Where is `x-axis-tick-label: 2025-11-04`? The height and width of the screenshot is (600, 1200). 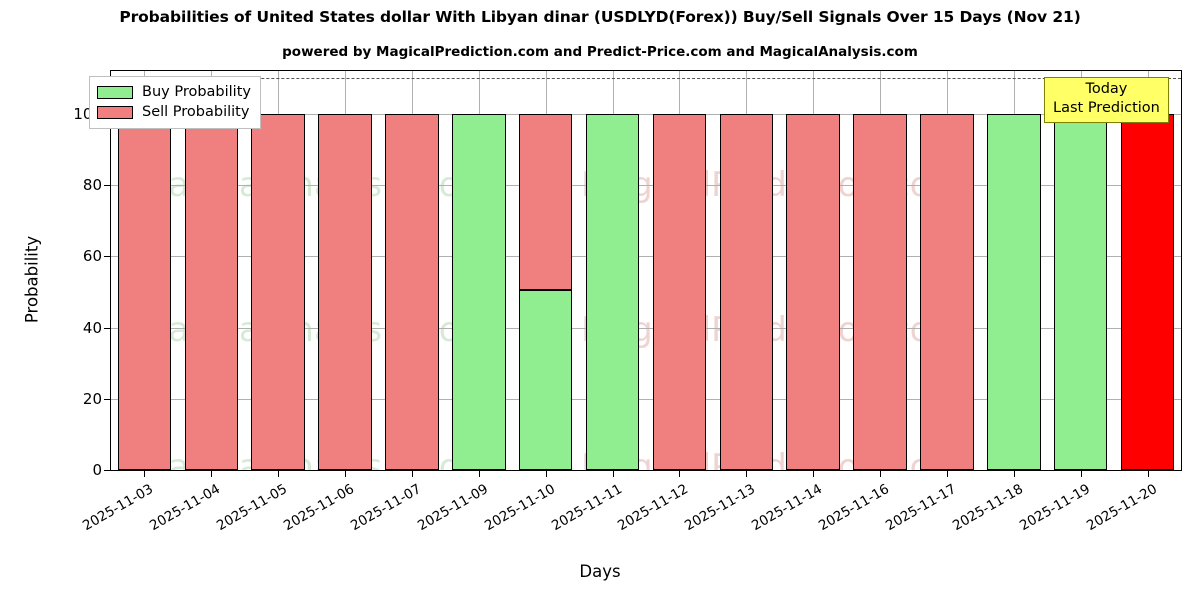 x-axis-tick-label: 2025-11-04 is located at coordinates (185, 508).